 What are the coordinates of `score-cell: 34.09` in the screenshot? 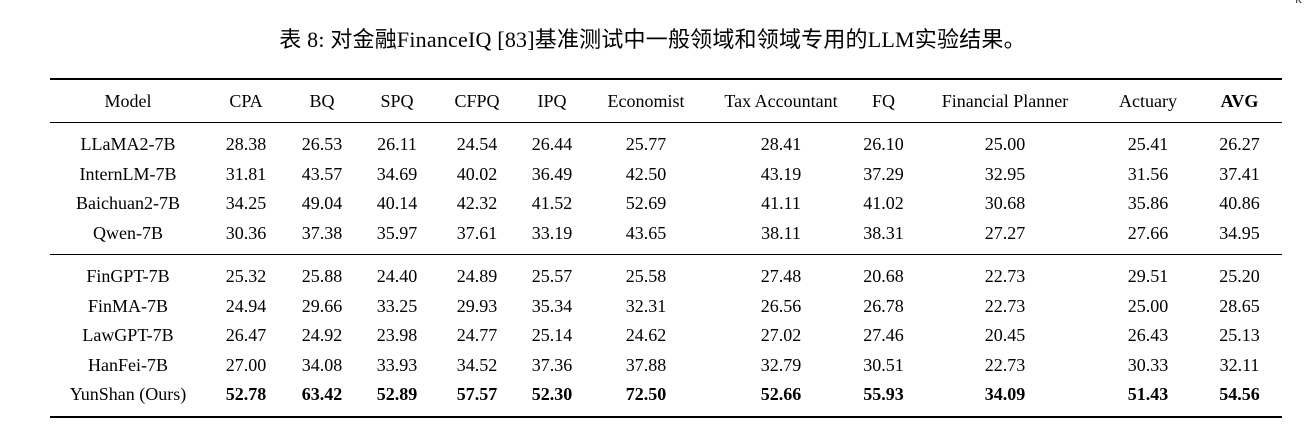 It's located at (1005, 394).